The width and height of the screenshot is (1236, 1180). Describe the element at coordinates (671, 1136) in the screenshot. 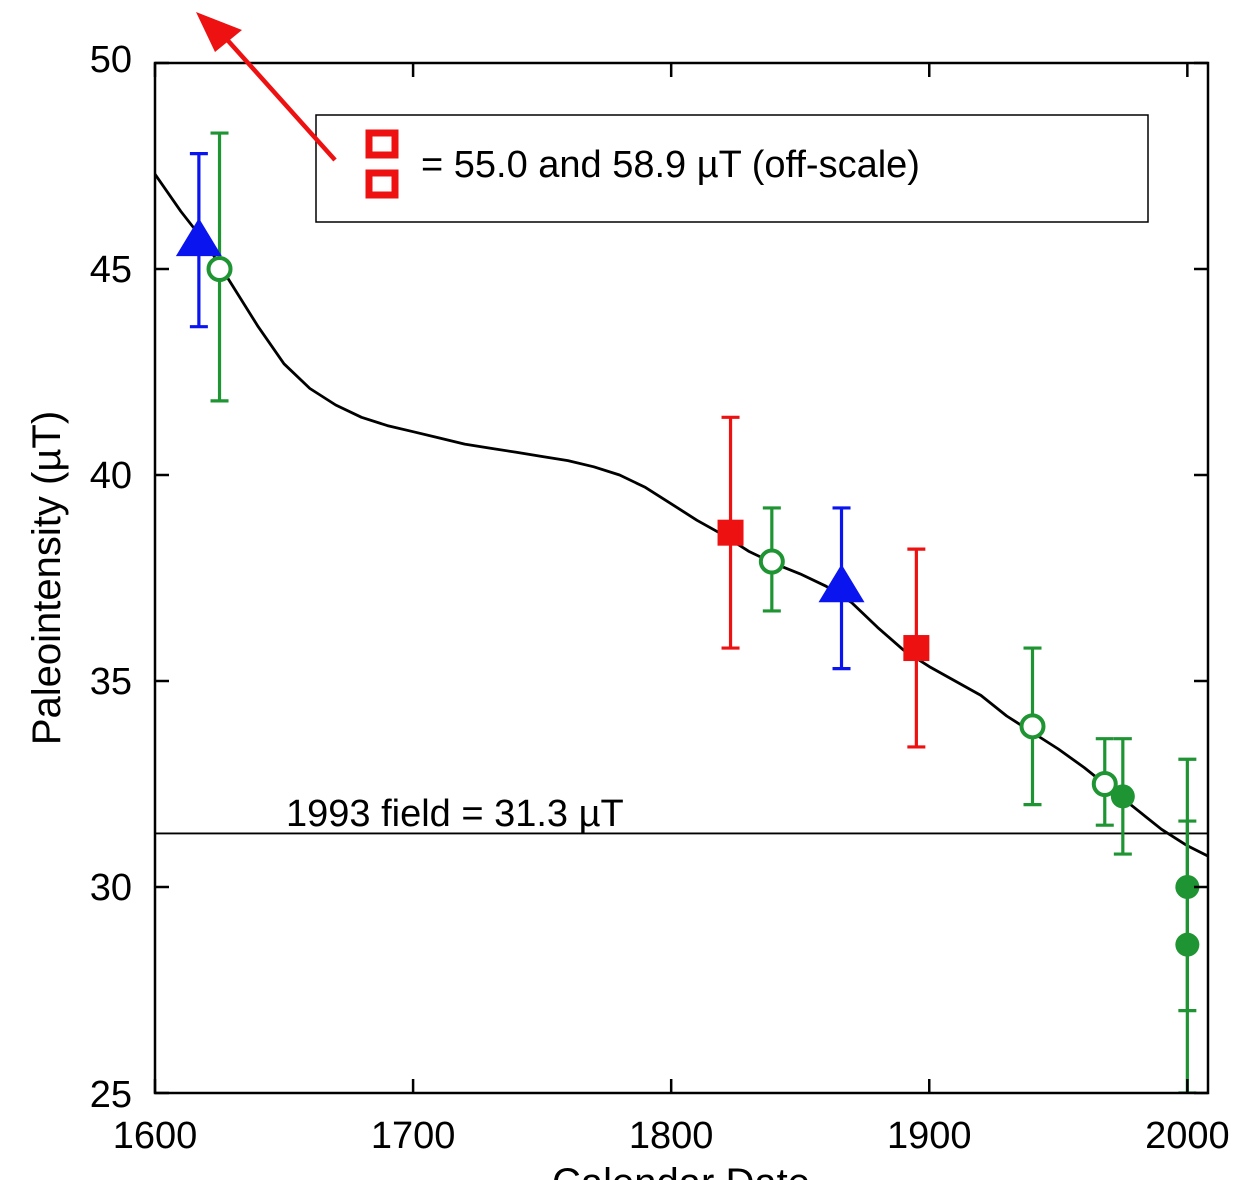

I see `x-tick-label: 1800` at that location.